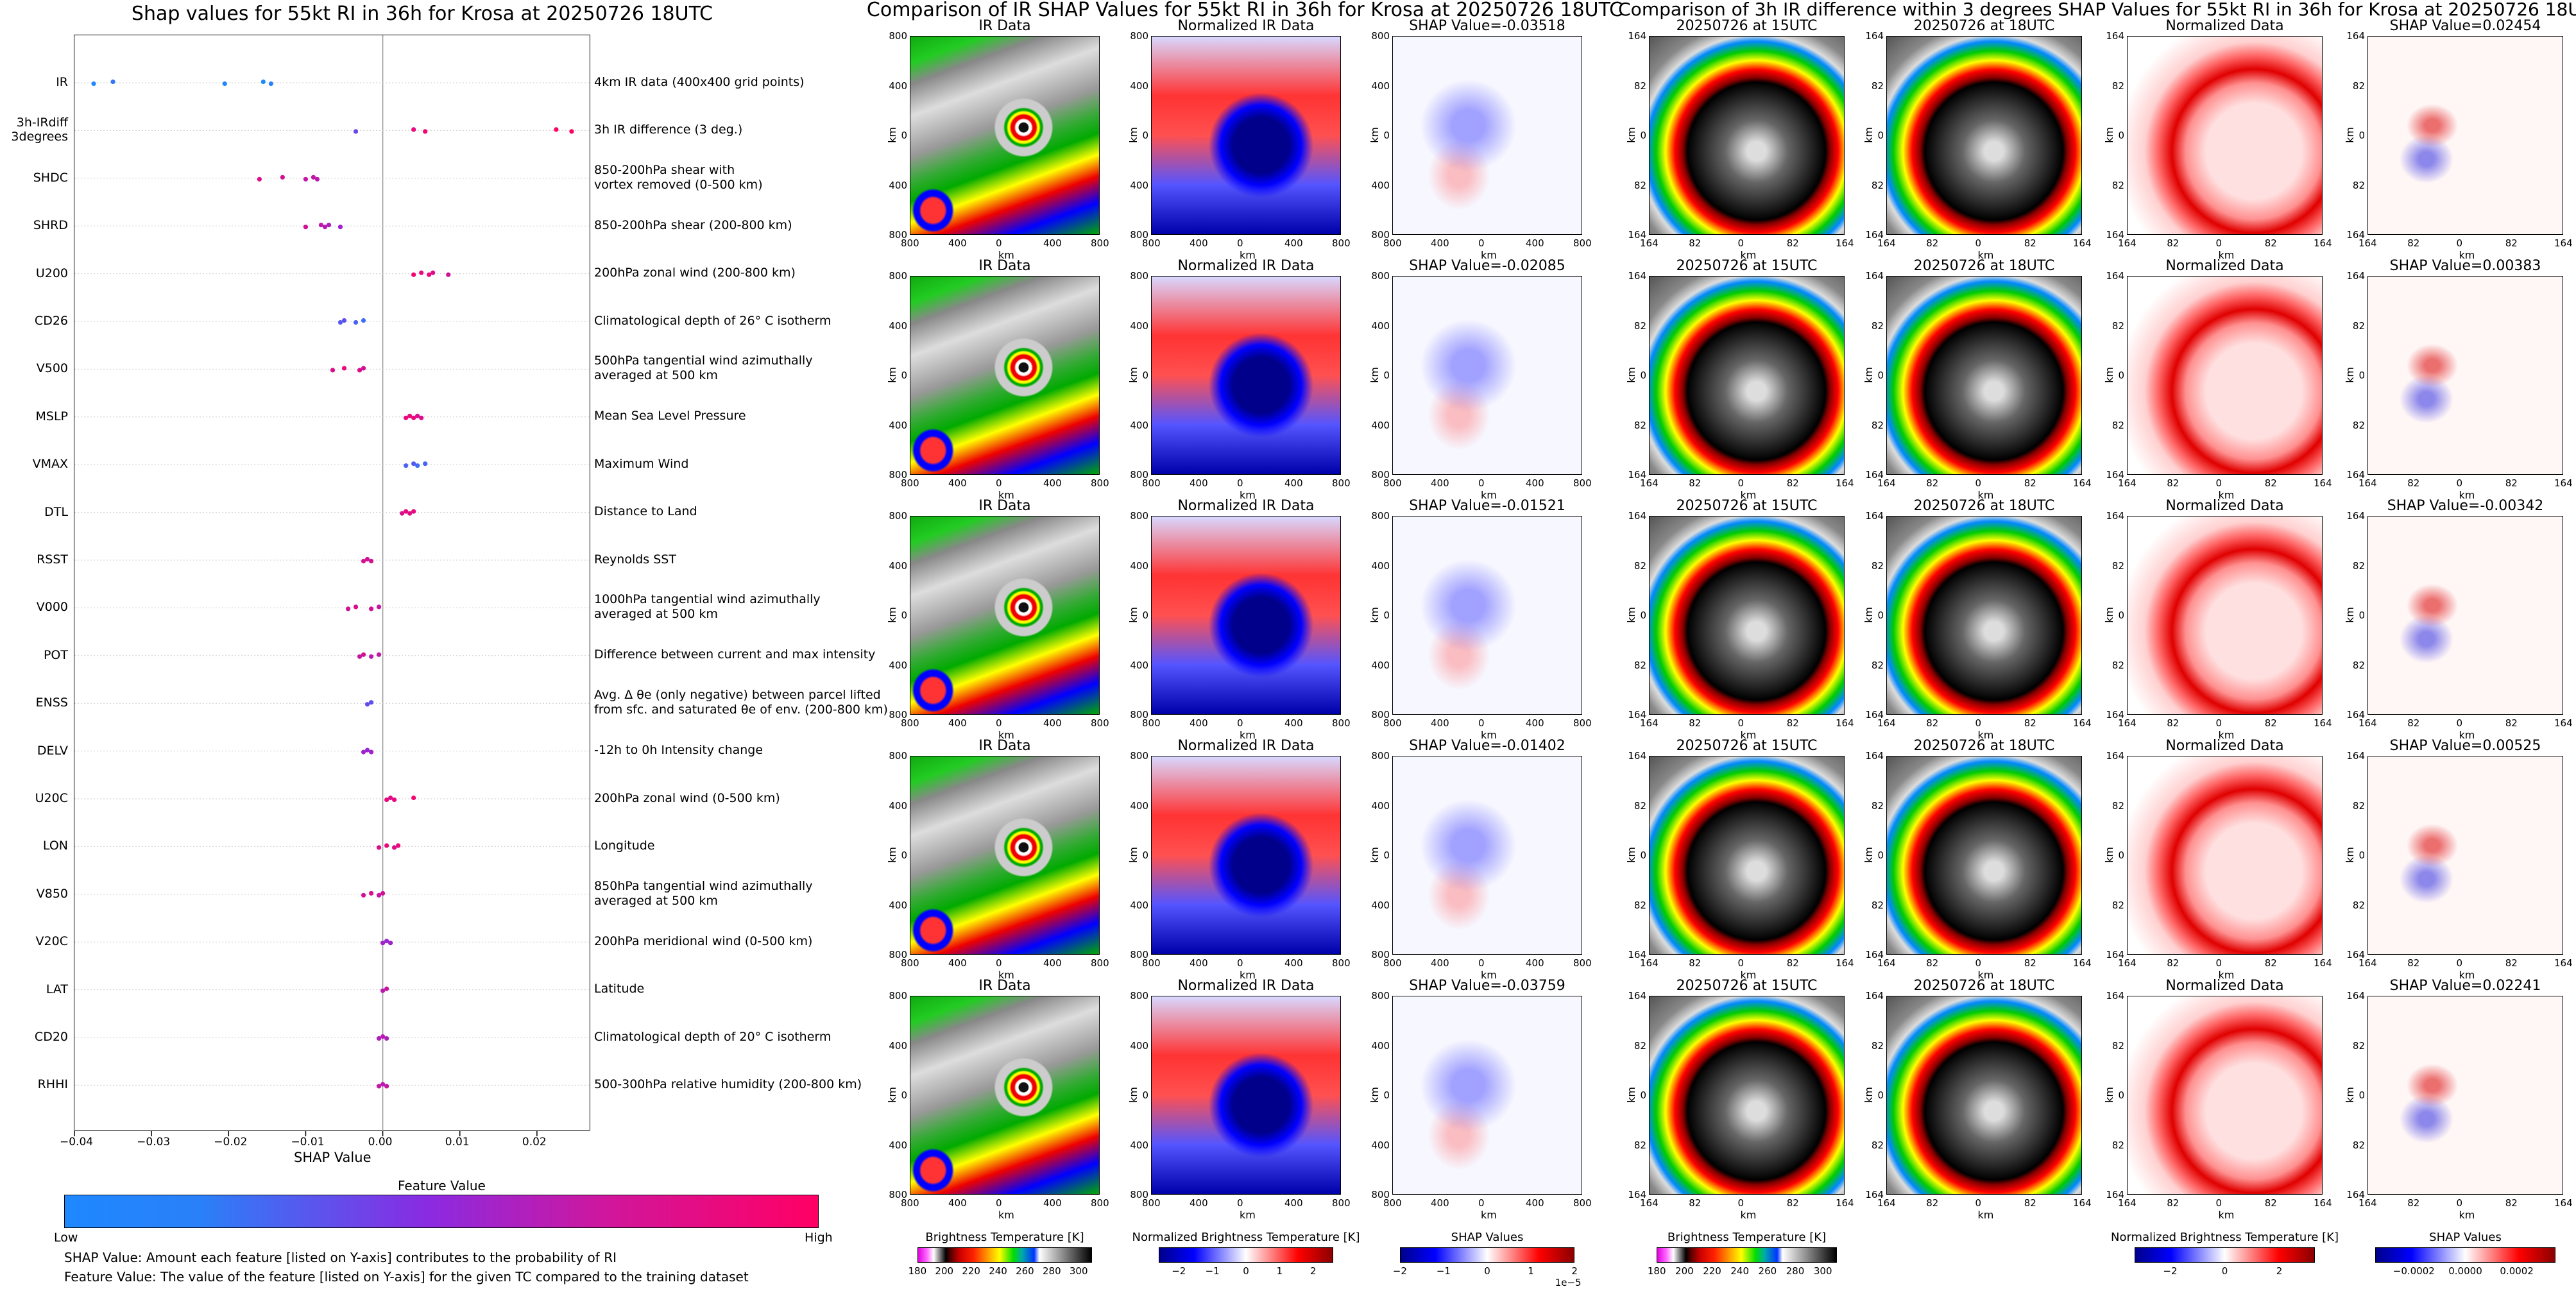  Describe the element at coordinates (699, 81) in the screenshot. I see `feature-description: 4km IR data (400x400 grid points)` at that location.